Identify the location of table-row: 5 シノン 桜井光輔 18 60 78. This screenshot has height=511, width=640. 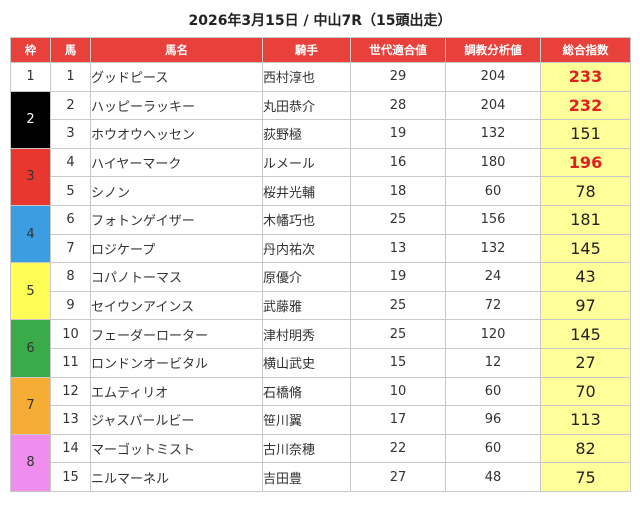
(321, 191).